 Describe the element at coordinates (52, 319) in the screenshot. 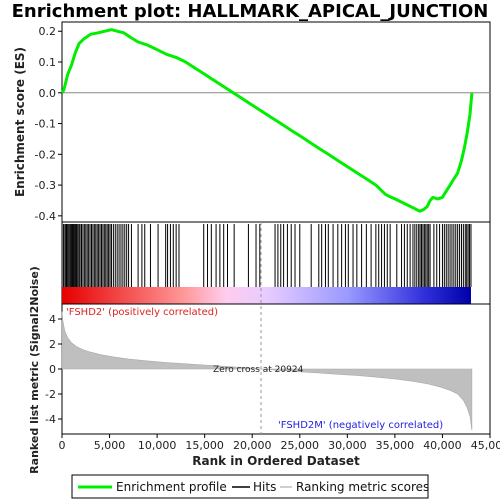

I see `metric-y-tick-label: 4` at that location.